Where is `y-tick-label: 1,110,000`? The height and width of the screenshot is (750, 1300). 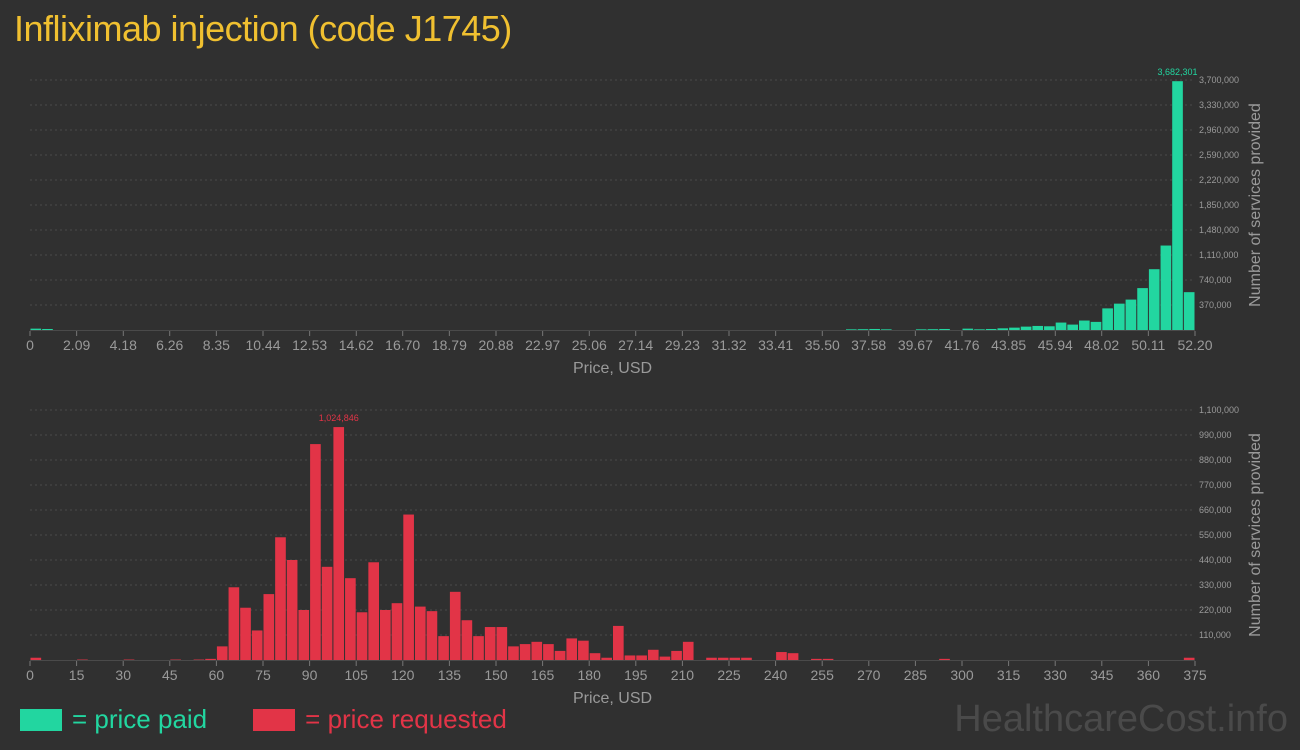
y-tick-label: 1,110,000 is located at coordinates (1218, 255).